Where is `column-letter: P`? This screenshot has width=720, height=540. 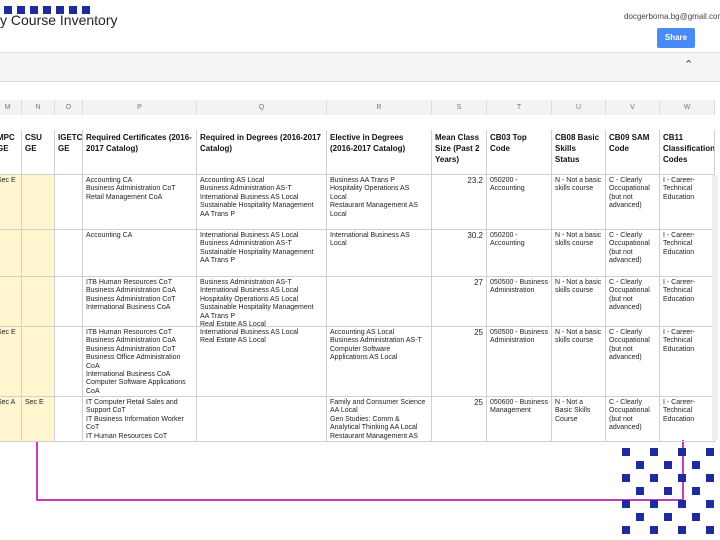
column-letter: P is located at coordinates (140, 107).